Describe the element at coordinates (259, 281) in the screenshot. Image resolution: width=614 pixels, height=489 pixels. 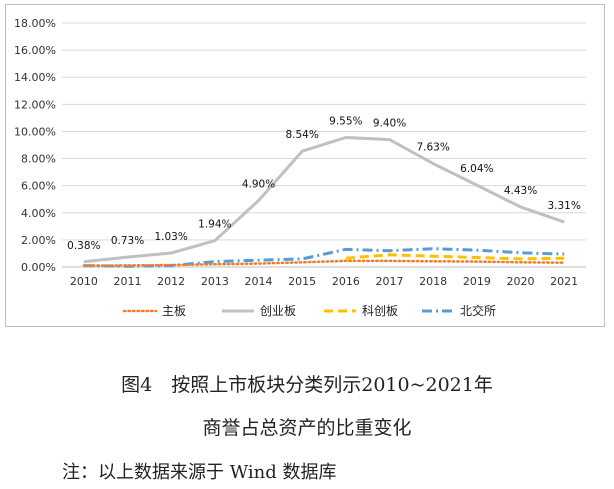
I see `x-tick-label: 2014` at that location.